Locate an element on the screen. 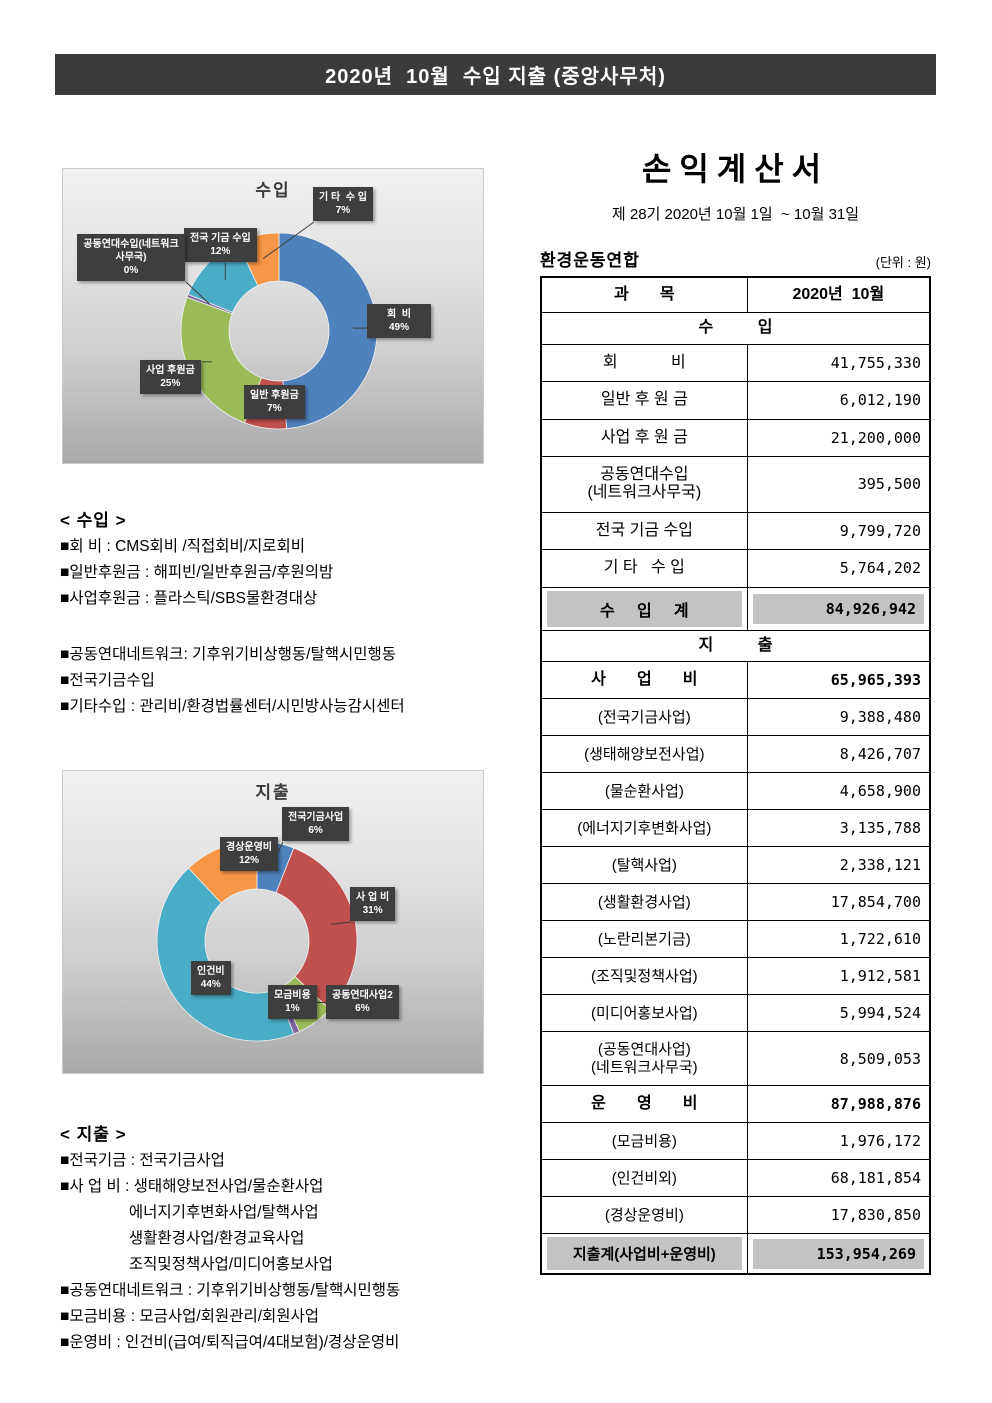 This screenshot has width=992, height=1403. callout-pct: 25% is located at coordinates (170, 383).